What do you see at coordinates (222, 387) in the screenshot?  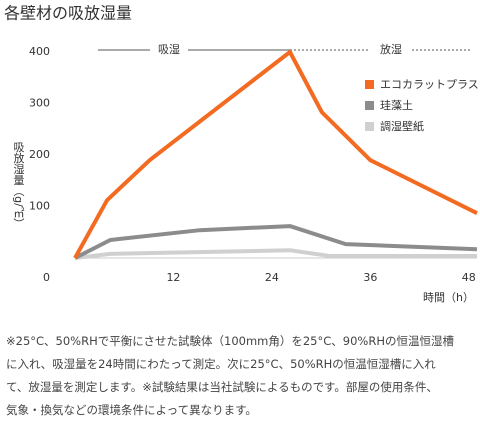 I see `footnote-line: て、放湿量を測定します。※試験結果は当社試験によるものです。部屋の使用条件、` at bounding box center [222, 387].